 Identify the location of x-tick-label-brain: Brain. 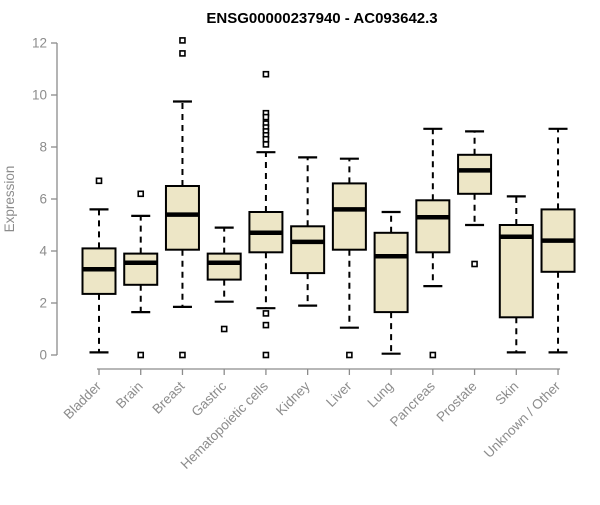
(129, 395).